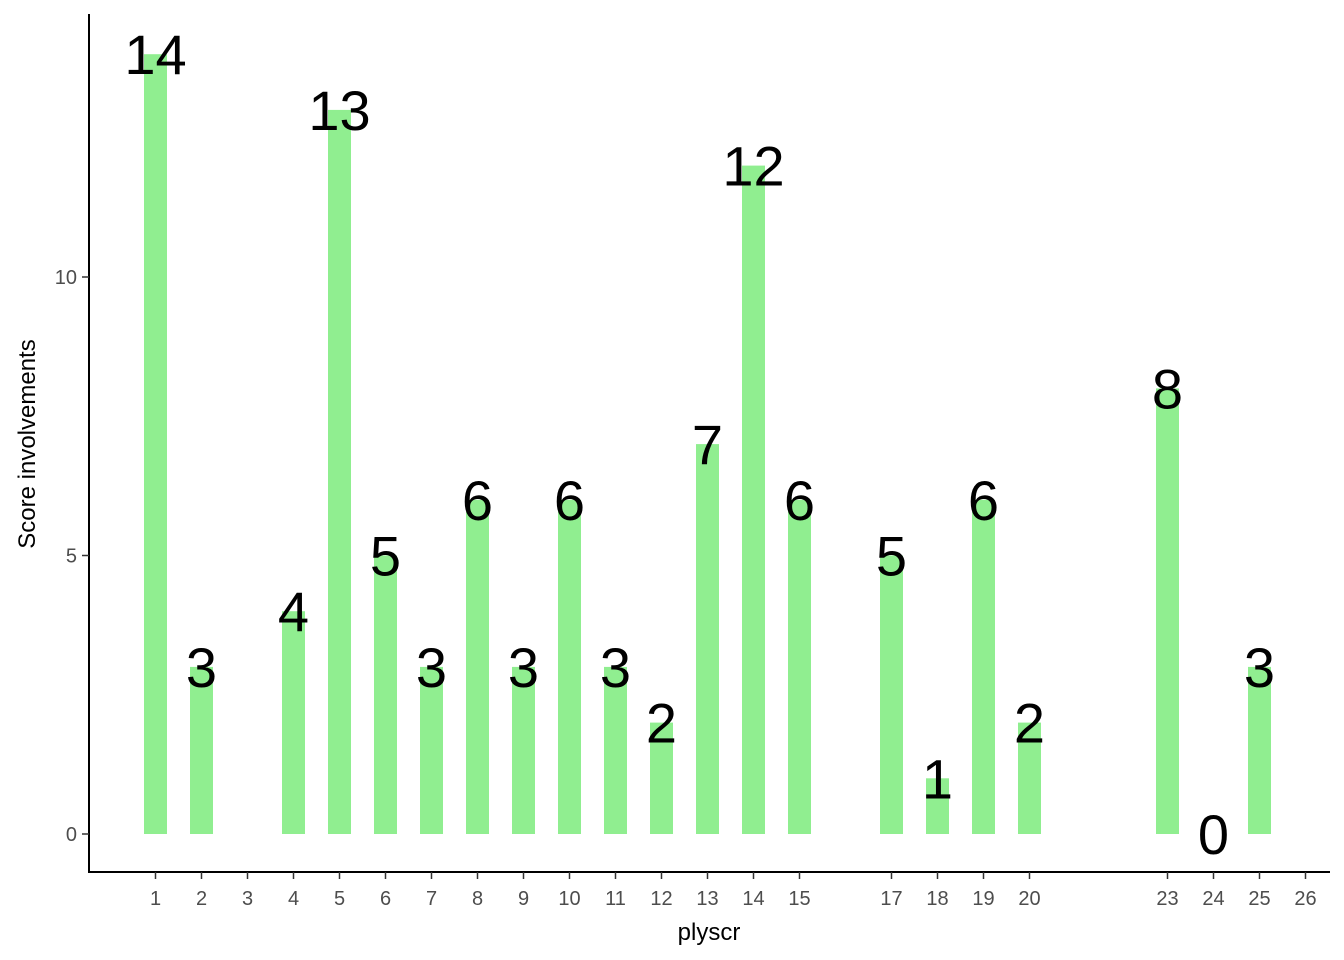 This screenshot has height=960, width=1344. What do you see at coordinates (709, 932) in the screenshot?
I see `x-axis-title: plyscr` at bounding box center [709, 932].